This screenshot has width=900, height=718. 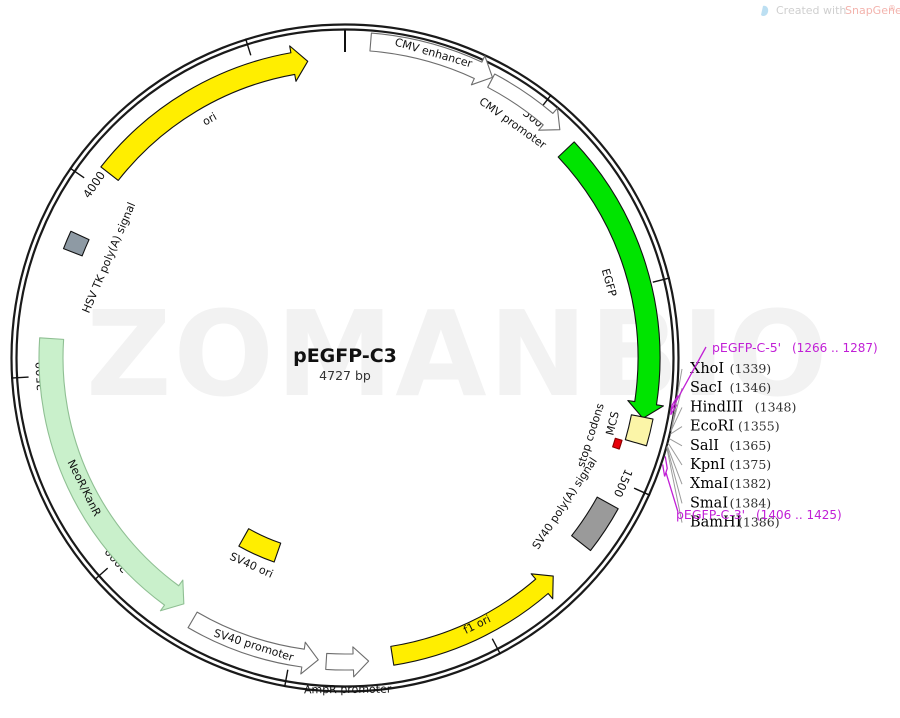 I want to click on feature-stop-codons, so click(x=617, y=443).